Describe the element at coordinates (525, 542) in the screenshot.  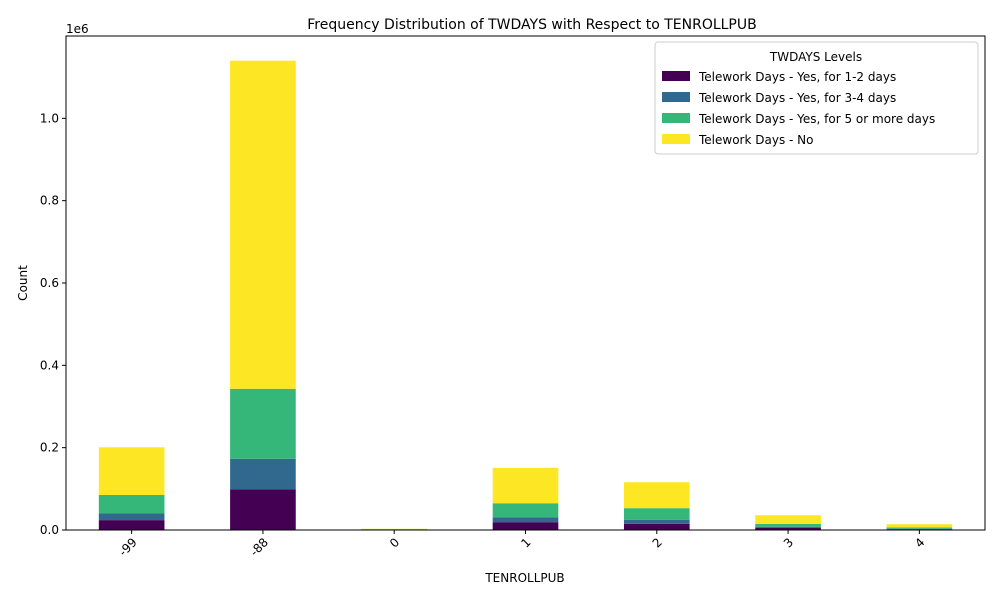
I see `x-tick-label: 1` at that location.